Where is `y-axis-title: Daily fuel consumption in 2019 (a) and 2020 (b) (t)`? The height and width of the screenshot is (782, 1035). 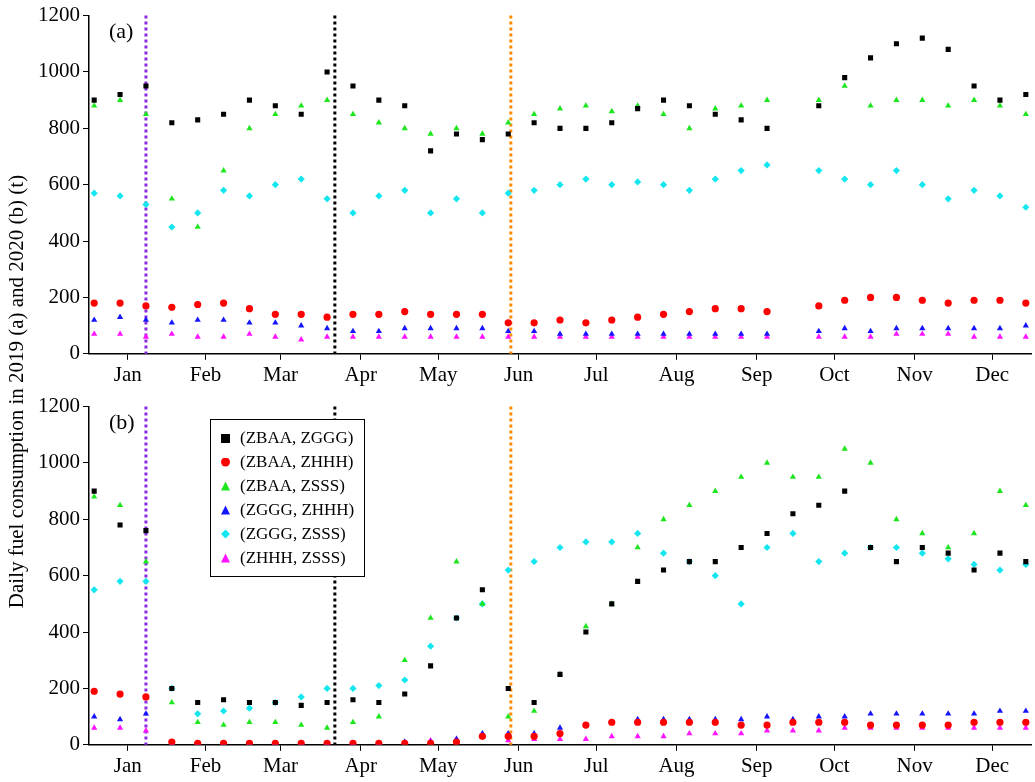
y-axis-title: Daily fuel consumption in 2019 (a) and 2020 (b) (t) is located at coordinates (17, 391).